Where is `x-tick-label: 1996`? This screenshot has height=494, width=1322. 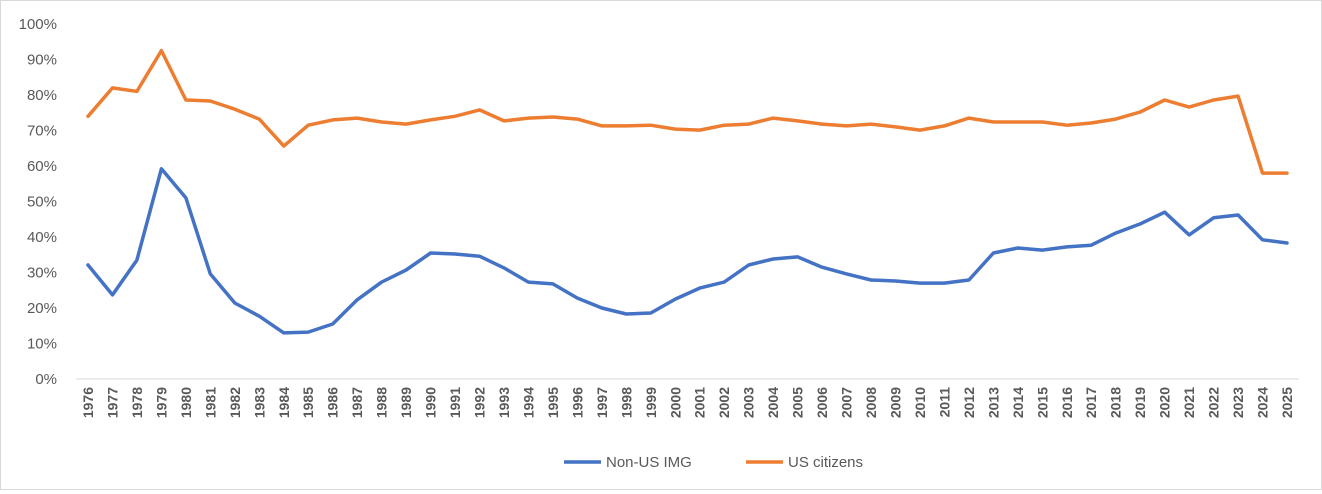 x-tick-label: 1996 is located at coordinates (577, 402).